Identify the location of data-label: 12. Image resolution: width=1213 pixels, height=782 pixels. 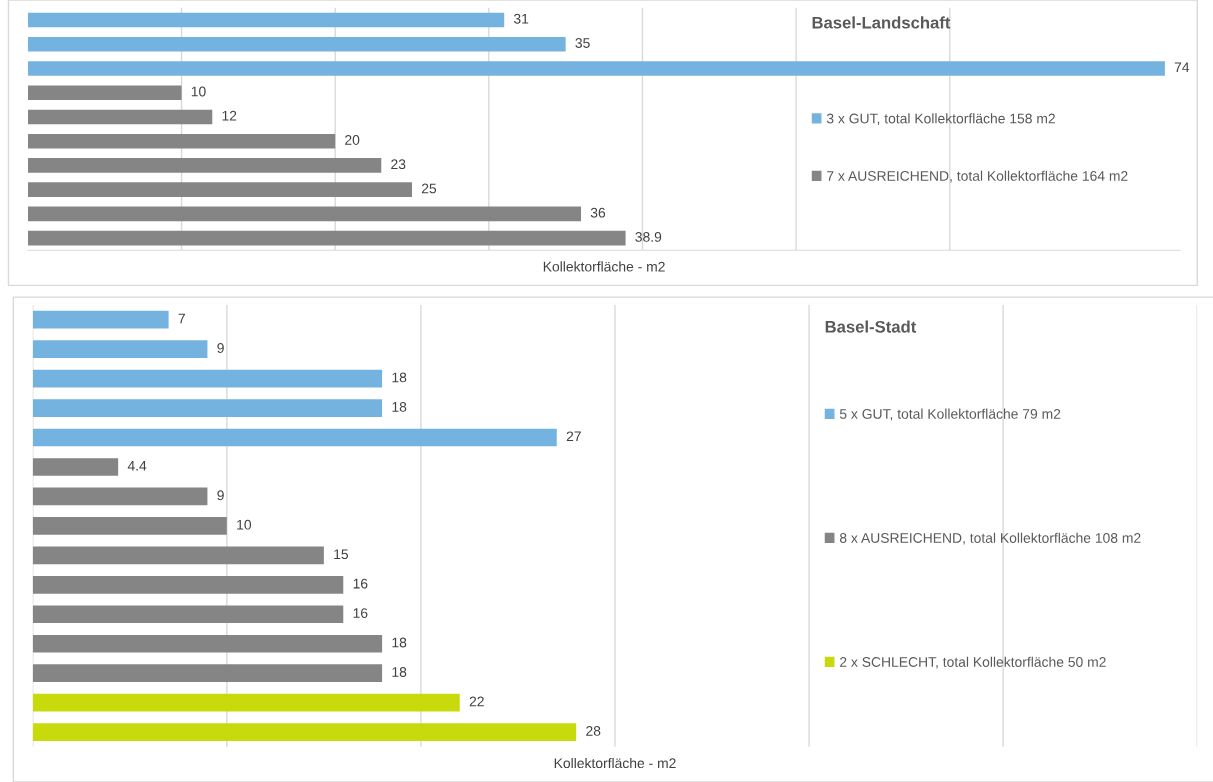
(229, 115).